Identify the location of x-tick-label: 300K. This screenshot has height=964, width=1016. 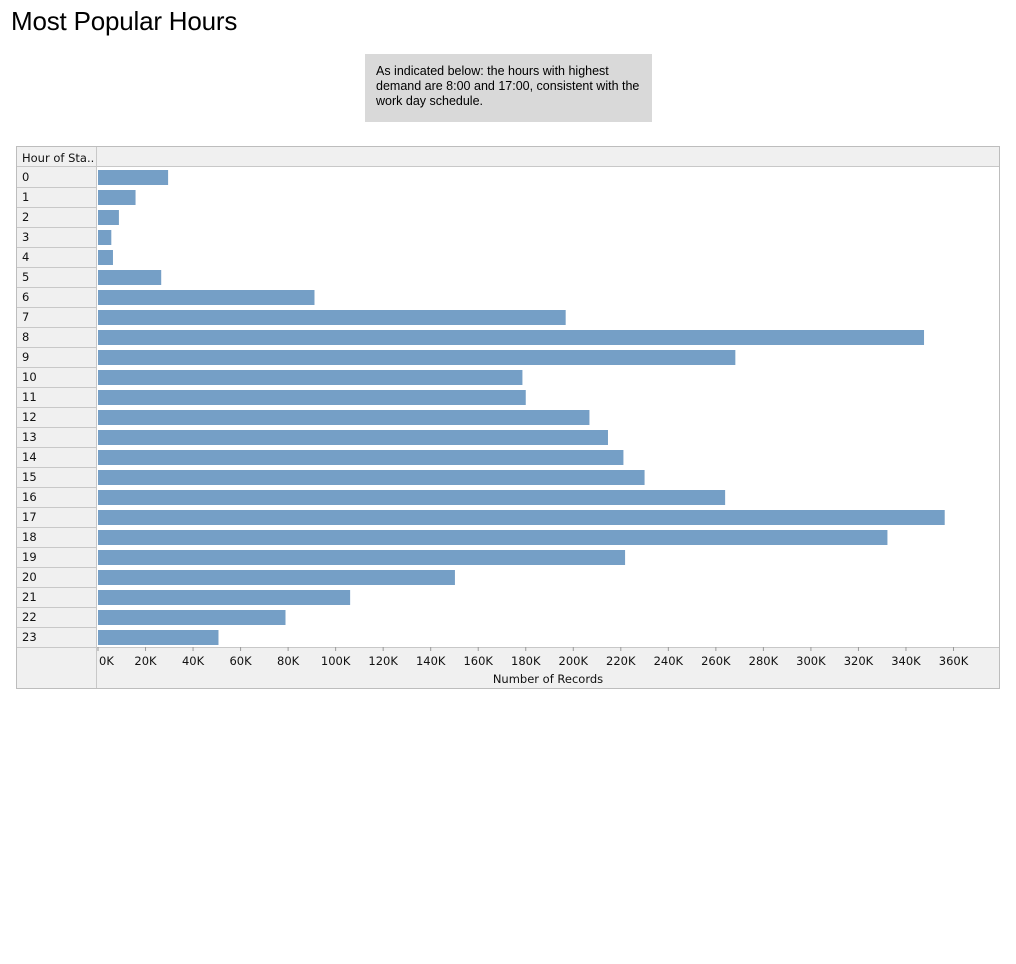
(811, 661).